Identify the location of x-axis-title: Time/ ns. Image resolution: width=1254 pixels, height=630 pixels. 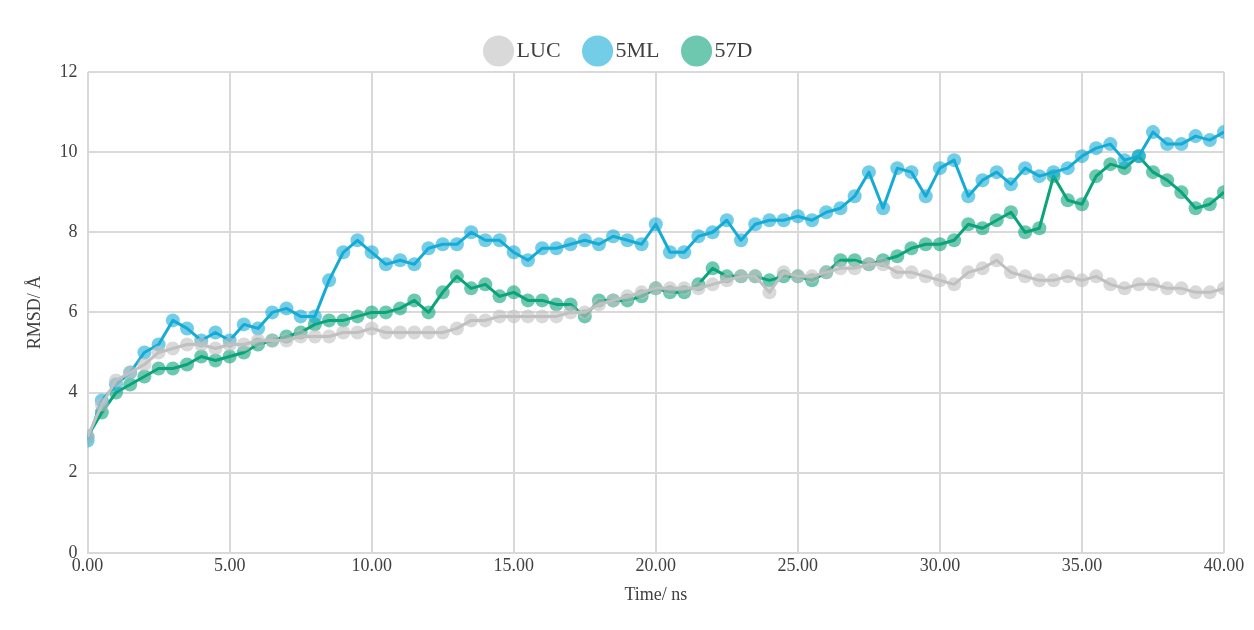
(656, 593).